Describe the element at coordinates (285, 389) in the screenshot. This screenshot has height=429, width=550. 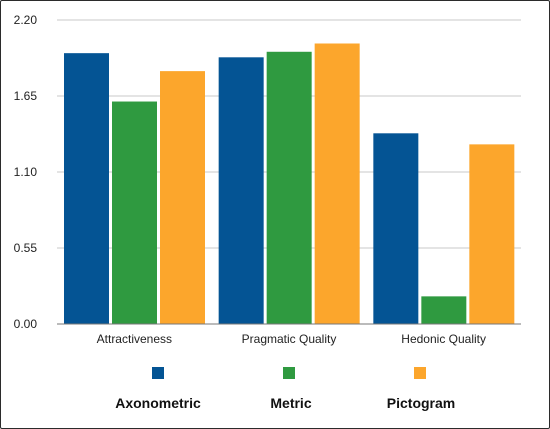
I see `legend: Axonometric Metric Pictogram` at that location.